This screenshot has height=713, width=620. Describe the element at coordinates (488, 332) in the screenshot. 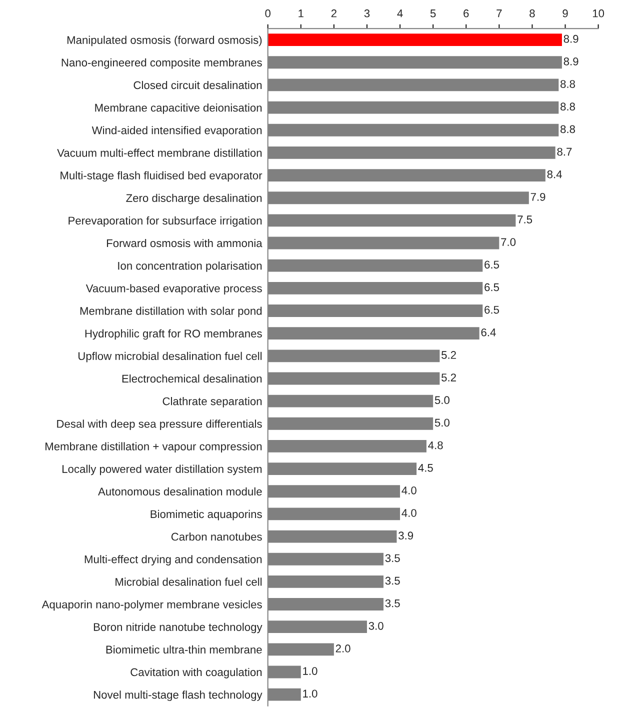

I see `data-label: 6.4` at that location.